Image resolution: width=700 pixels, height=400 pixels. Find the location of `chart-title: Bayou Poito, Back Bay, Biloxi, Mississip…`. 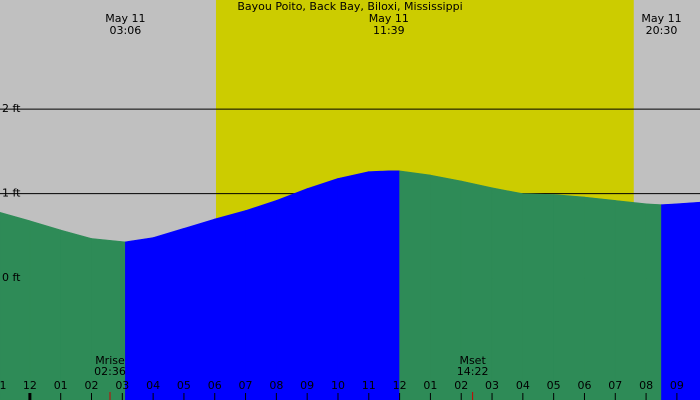

chart-title: Bayou Poito, Back Bay, Biloxi, Mississip… is located at coordinates (349, 6).